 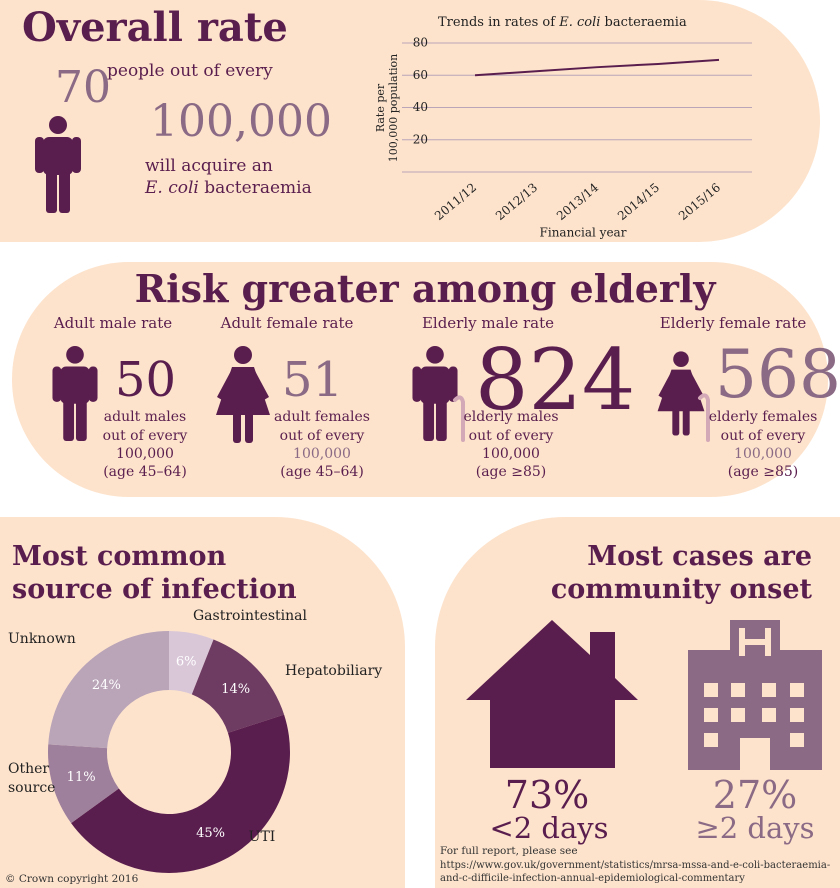 What do you see at coordinates (755, 695) in the screenshot?
I see `hospital-icon` at bounding box center [755, 695].